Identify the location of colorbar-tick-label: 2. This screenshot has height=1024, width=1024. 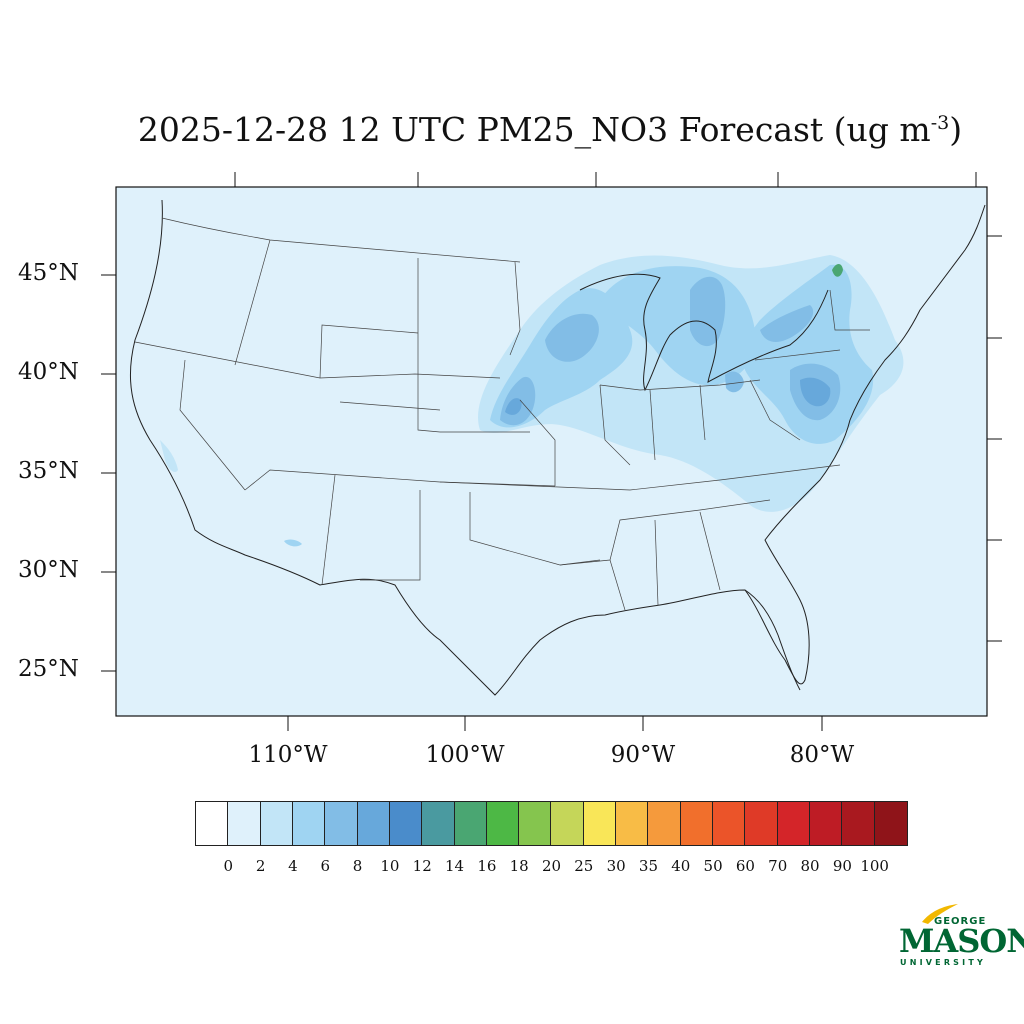
(260, 866).